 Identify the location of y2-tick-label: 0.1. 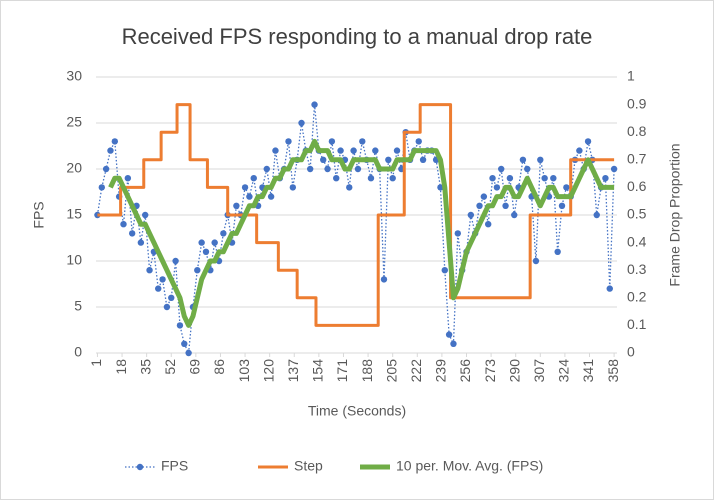
(637, 324).